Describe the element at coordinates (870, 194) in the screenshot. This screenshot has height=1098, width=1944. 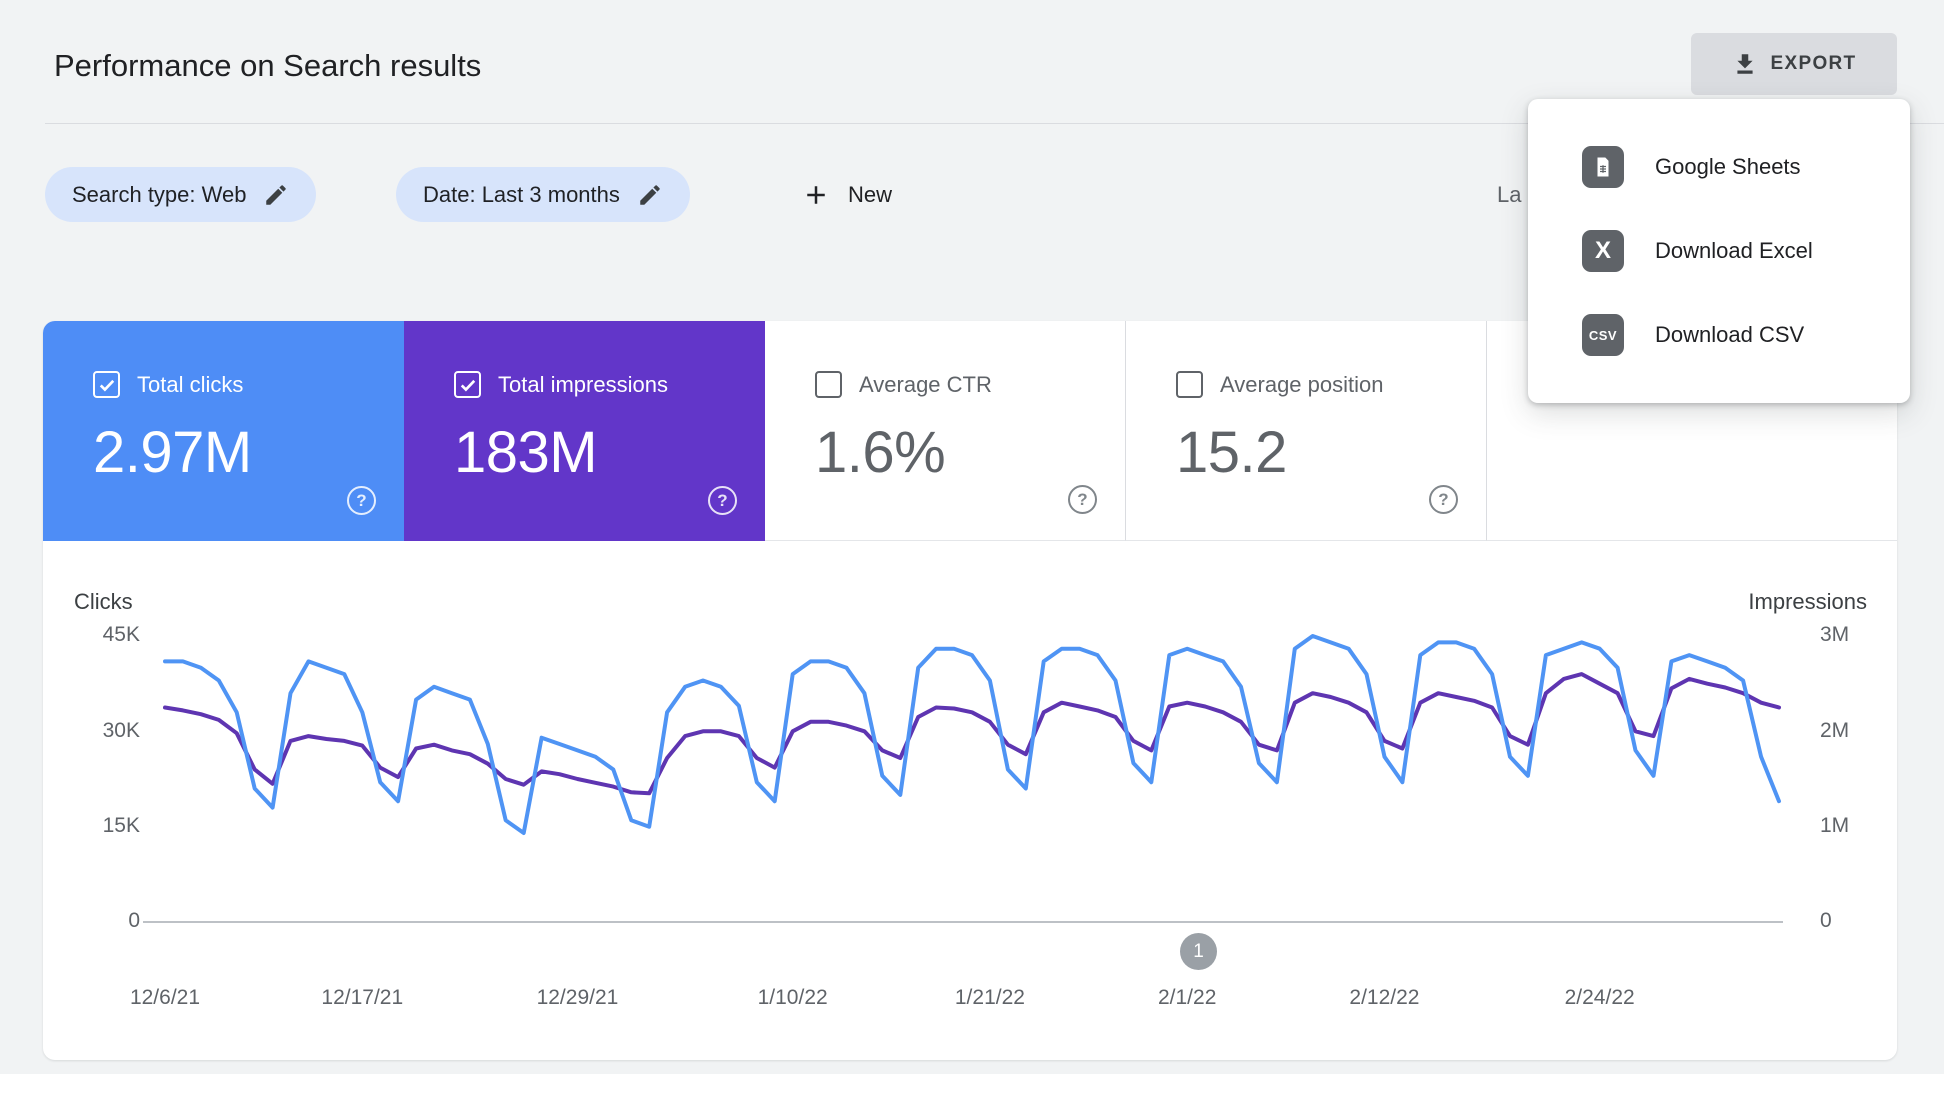
I see `new-filter-label: New` at that location.